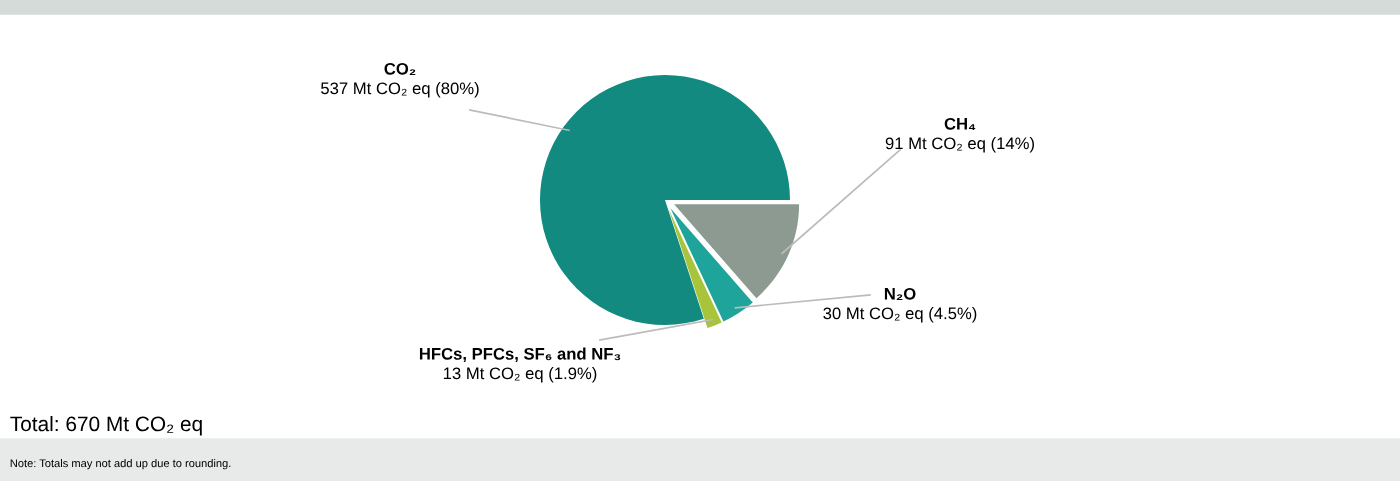  Describe the element at coordinates (520, 375) in the screenshot. I see `data-label: 13 Mt CO₂ eq (1.9%)` at that location.